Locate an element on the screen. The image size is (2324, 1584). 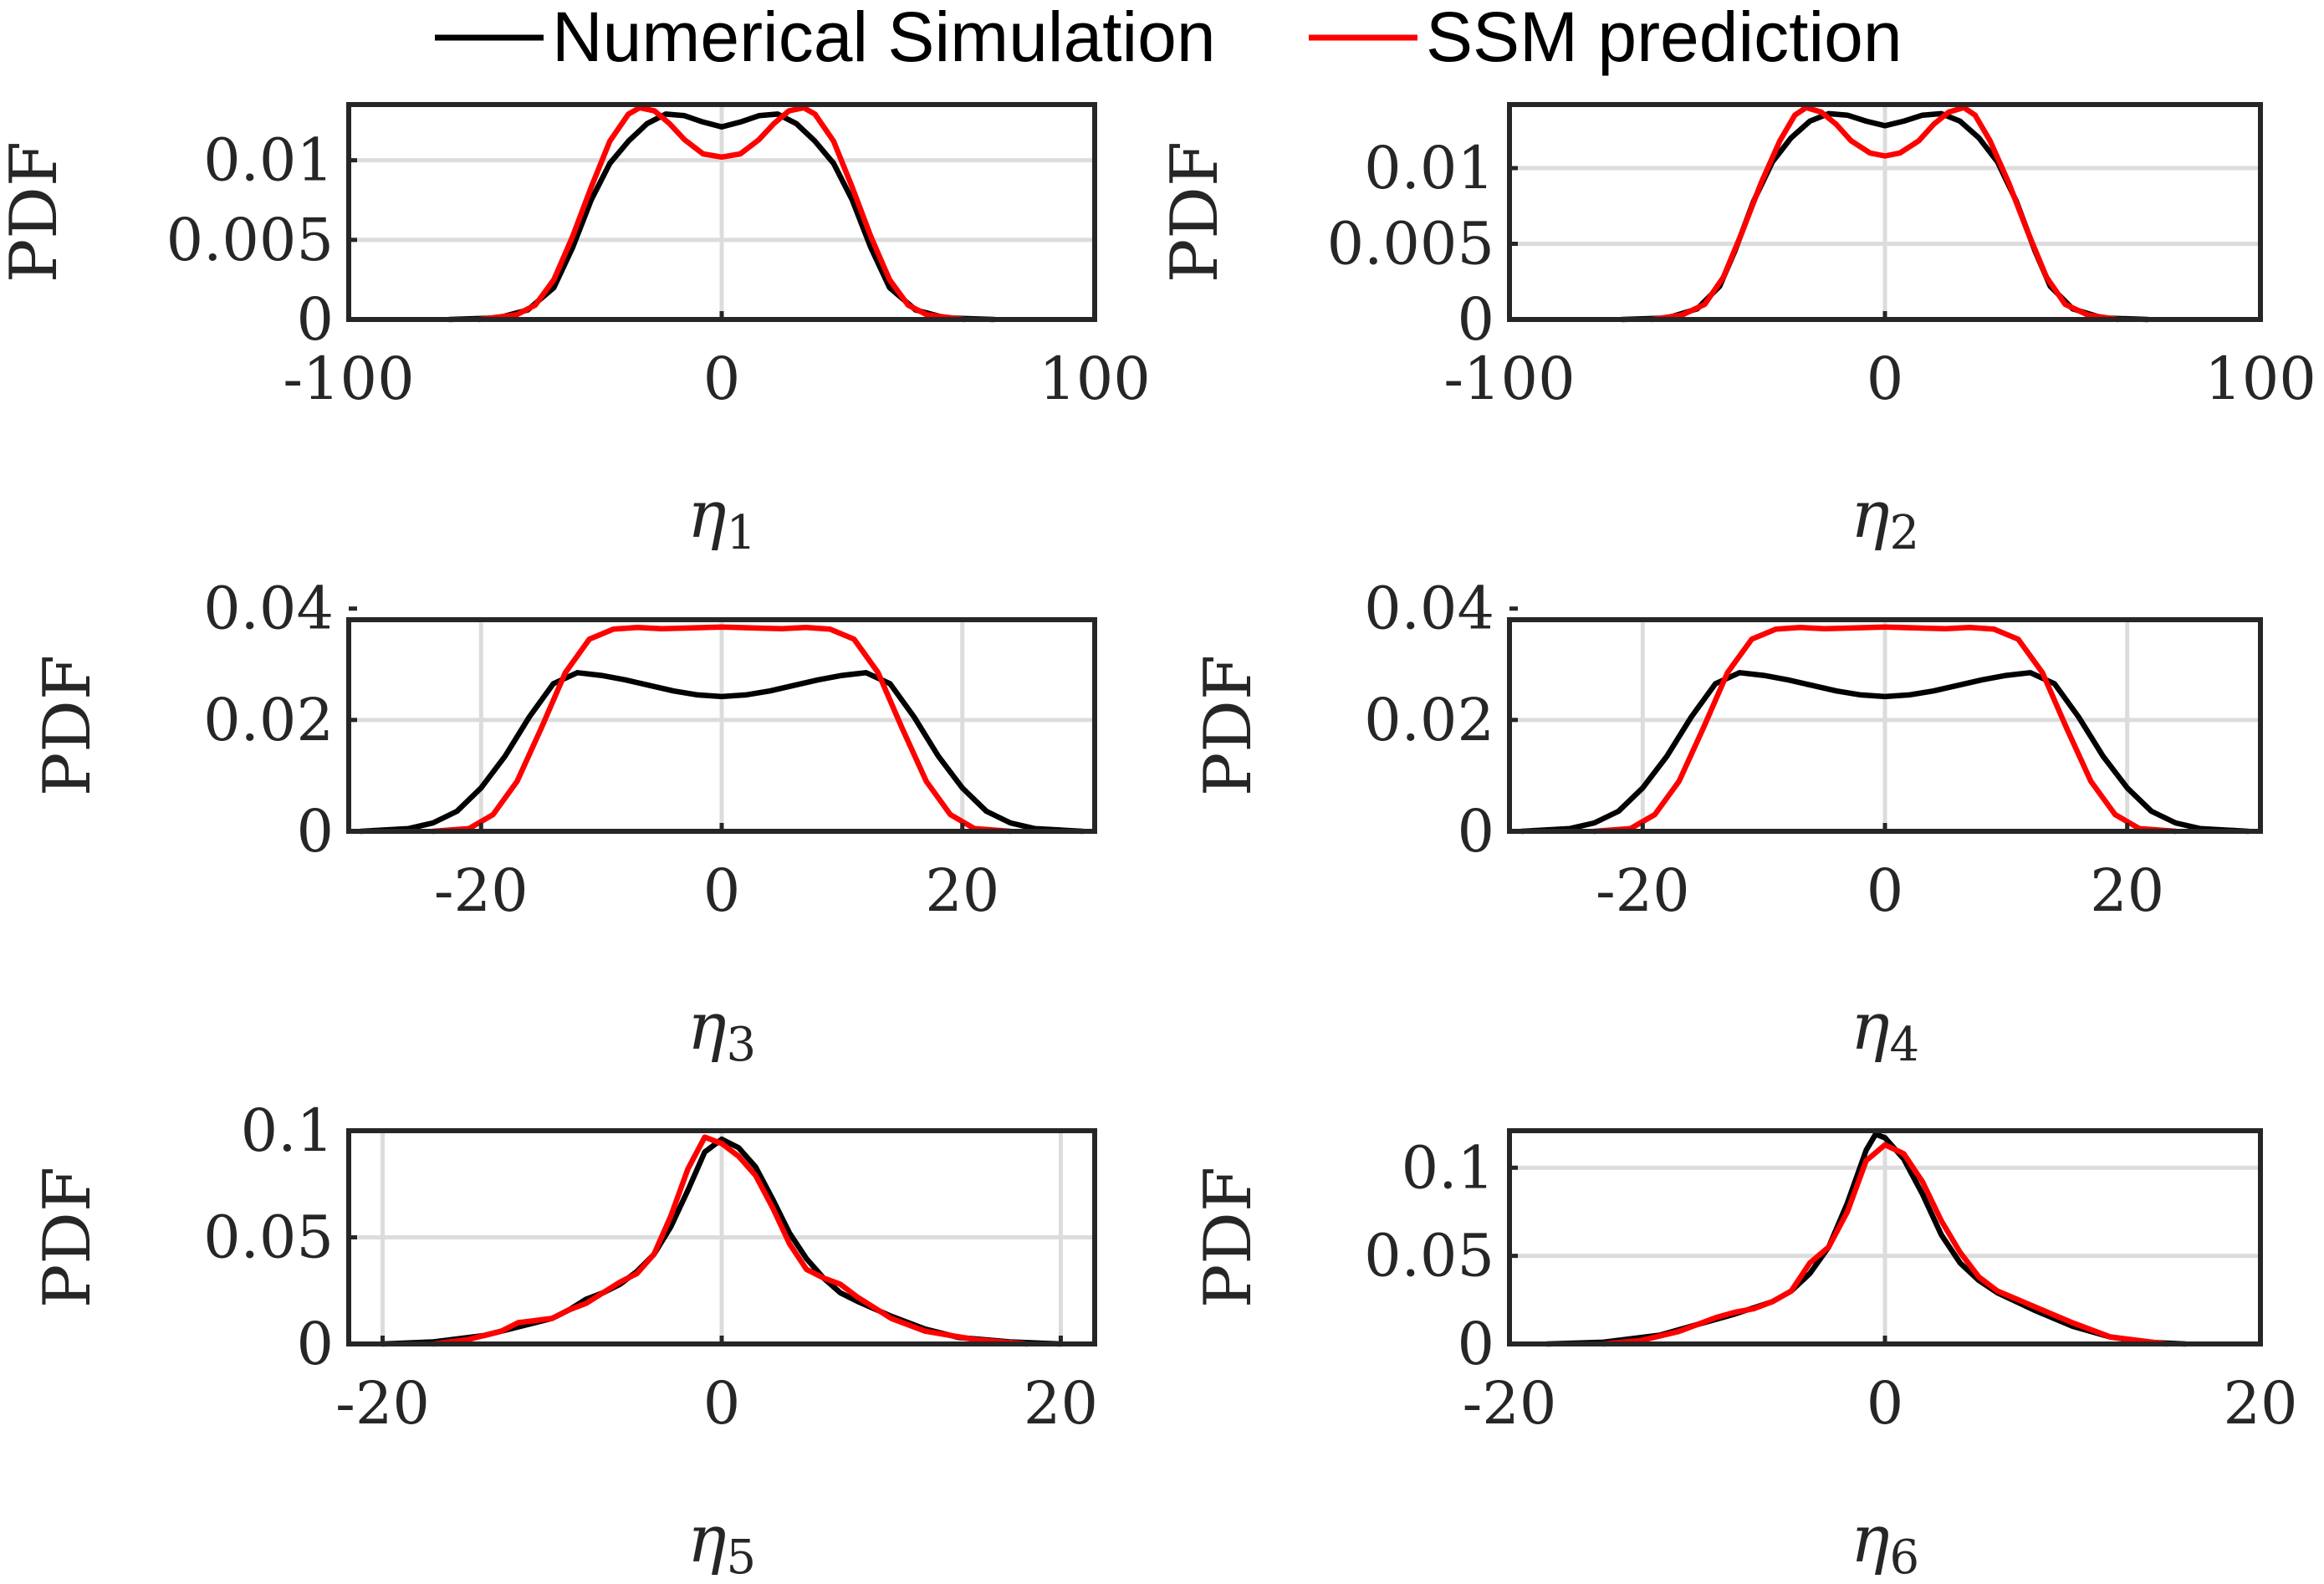
subplot-4: -20 0 20 0 0.02 0.04 PDF η4 is located at coordinates (1727, 823).